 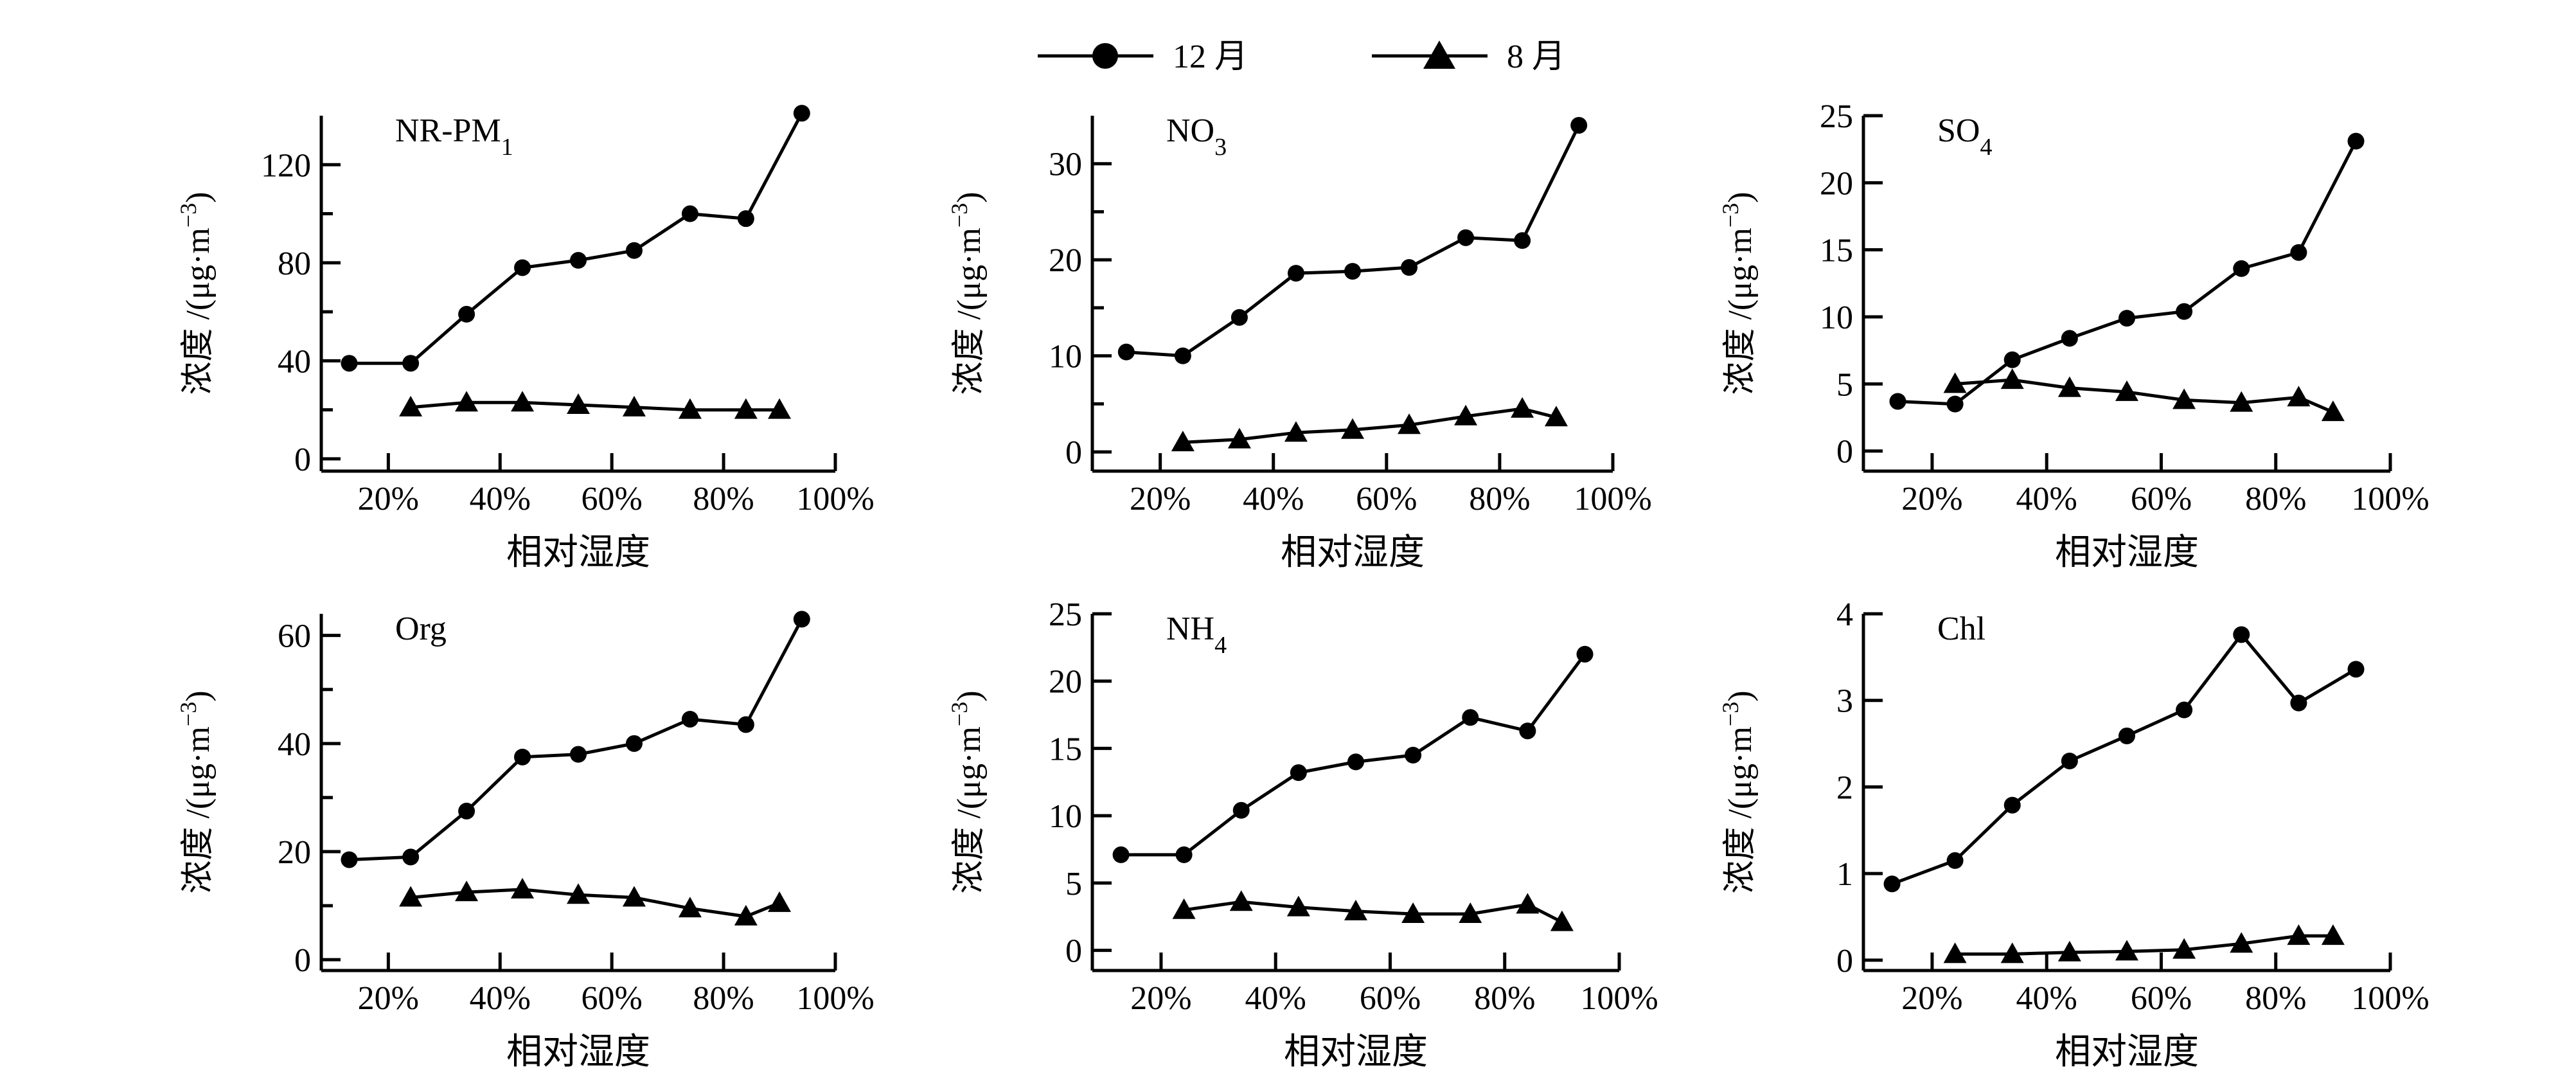 I want to click on panel-title: NO3, so click(x=1197, y=136).